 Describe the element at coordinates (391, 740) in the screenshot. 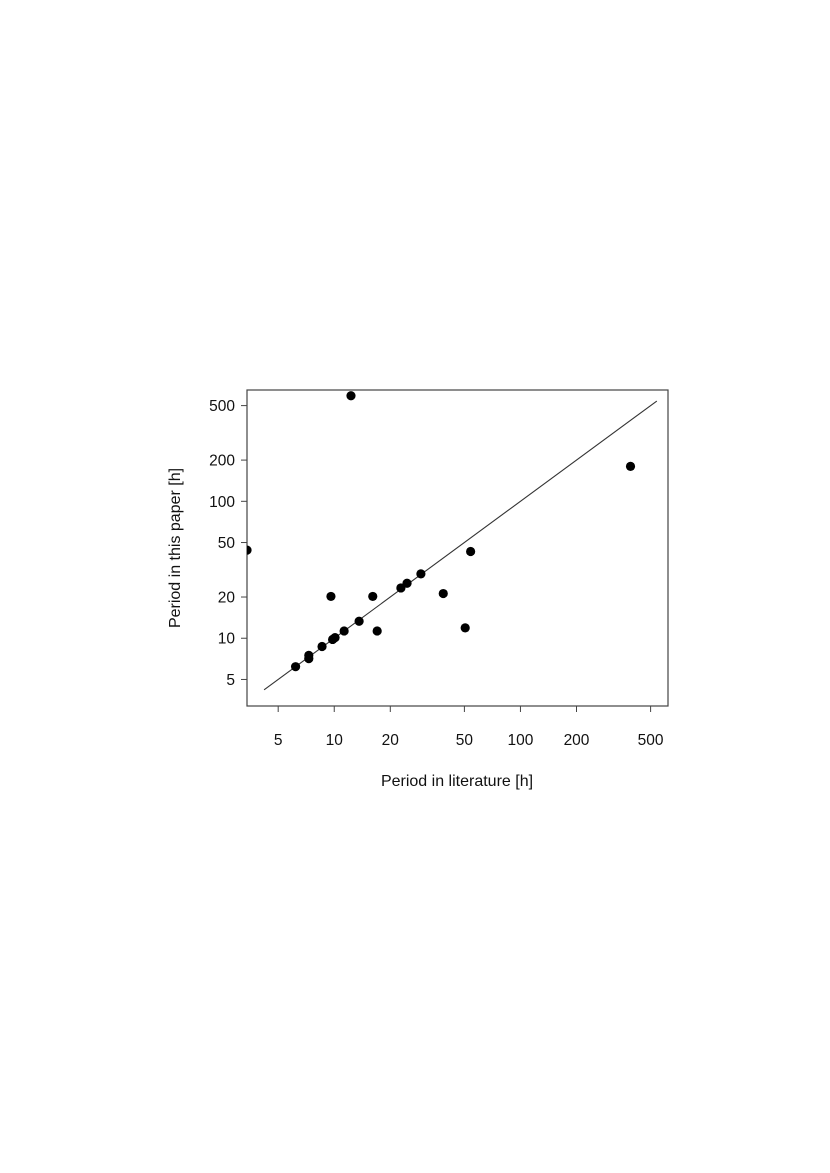

I see `x-tick-label: 20` at that location.